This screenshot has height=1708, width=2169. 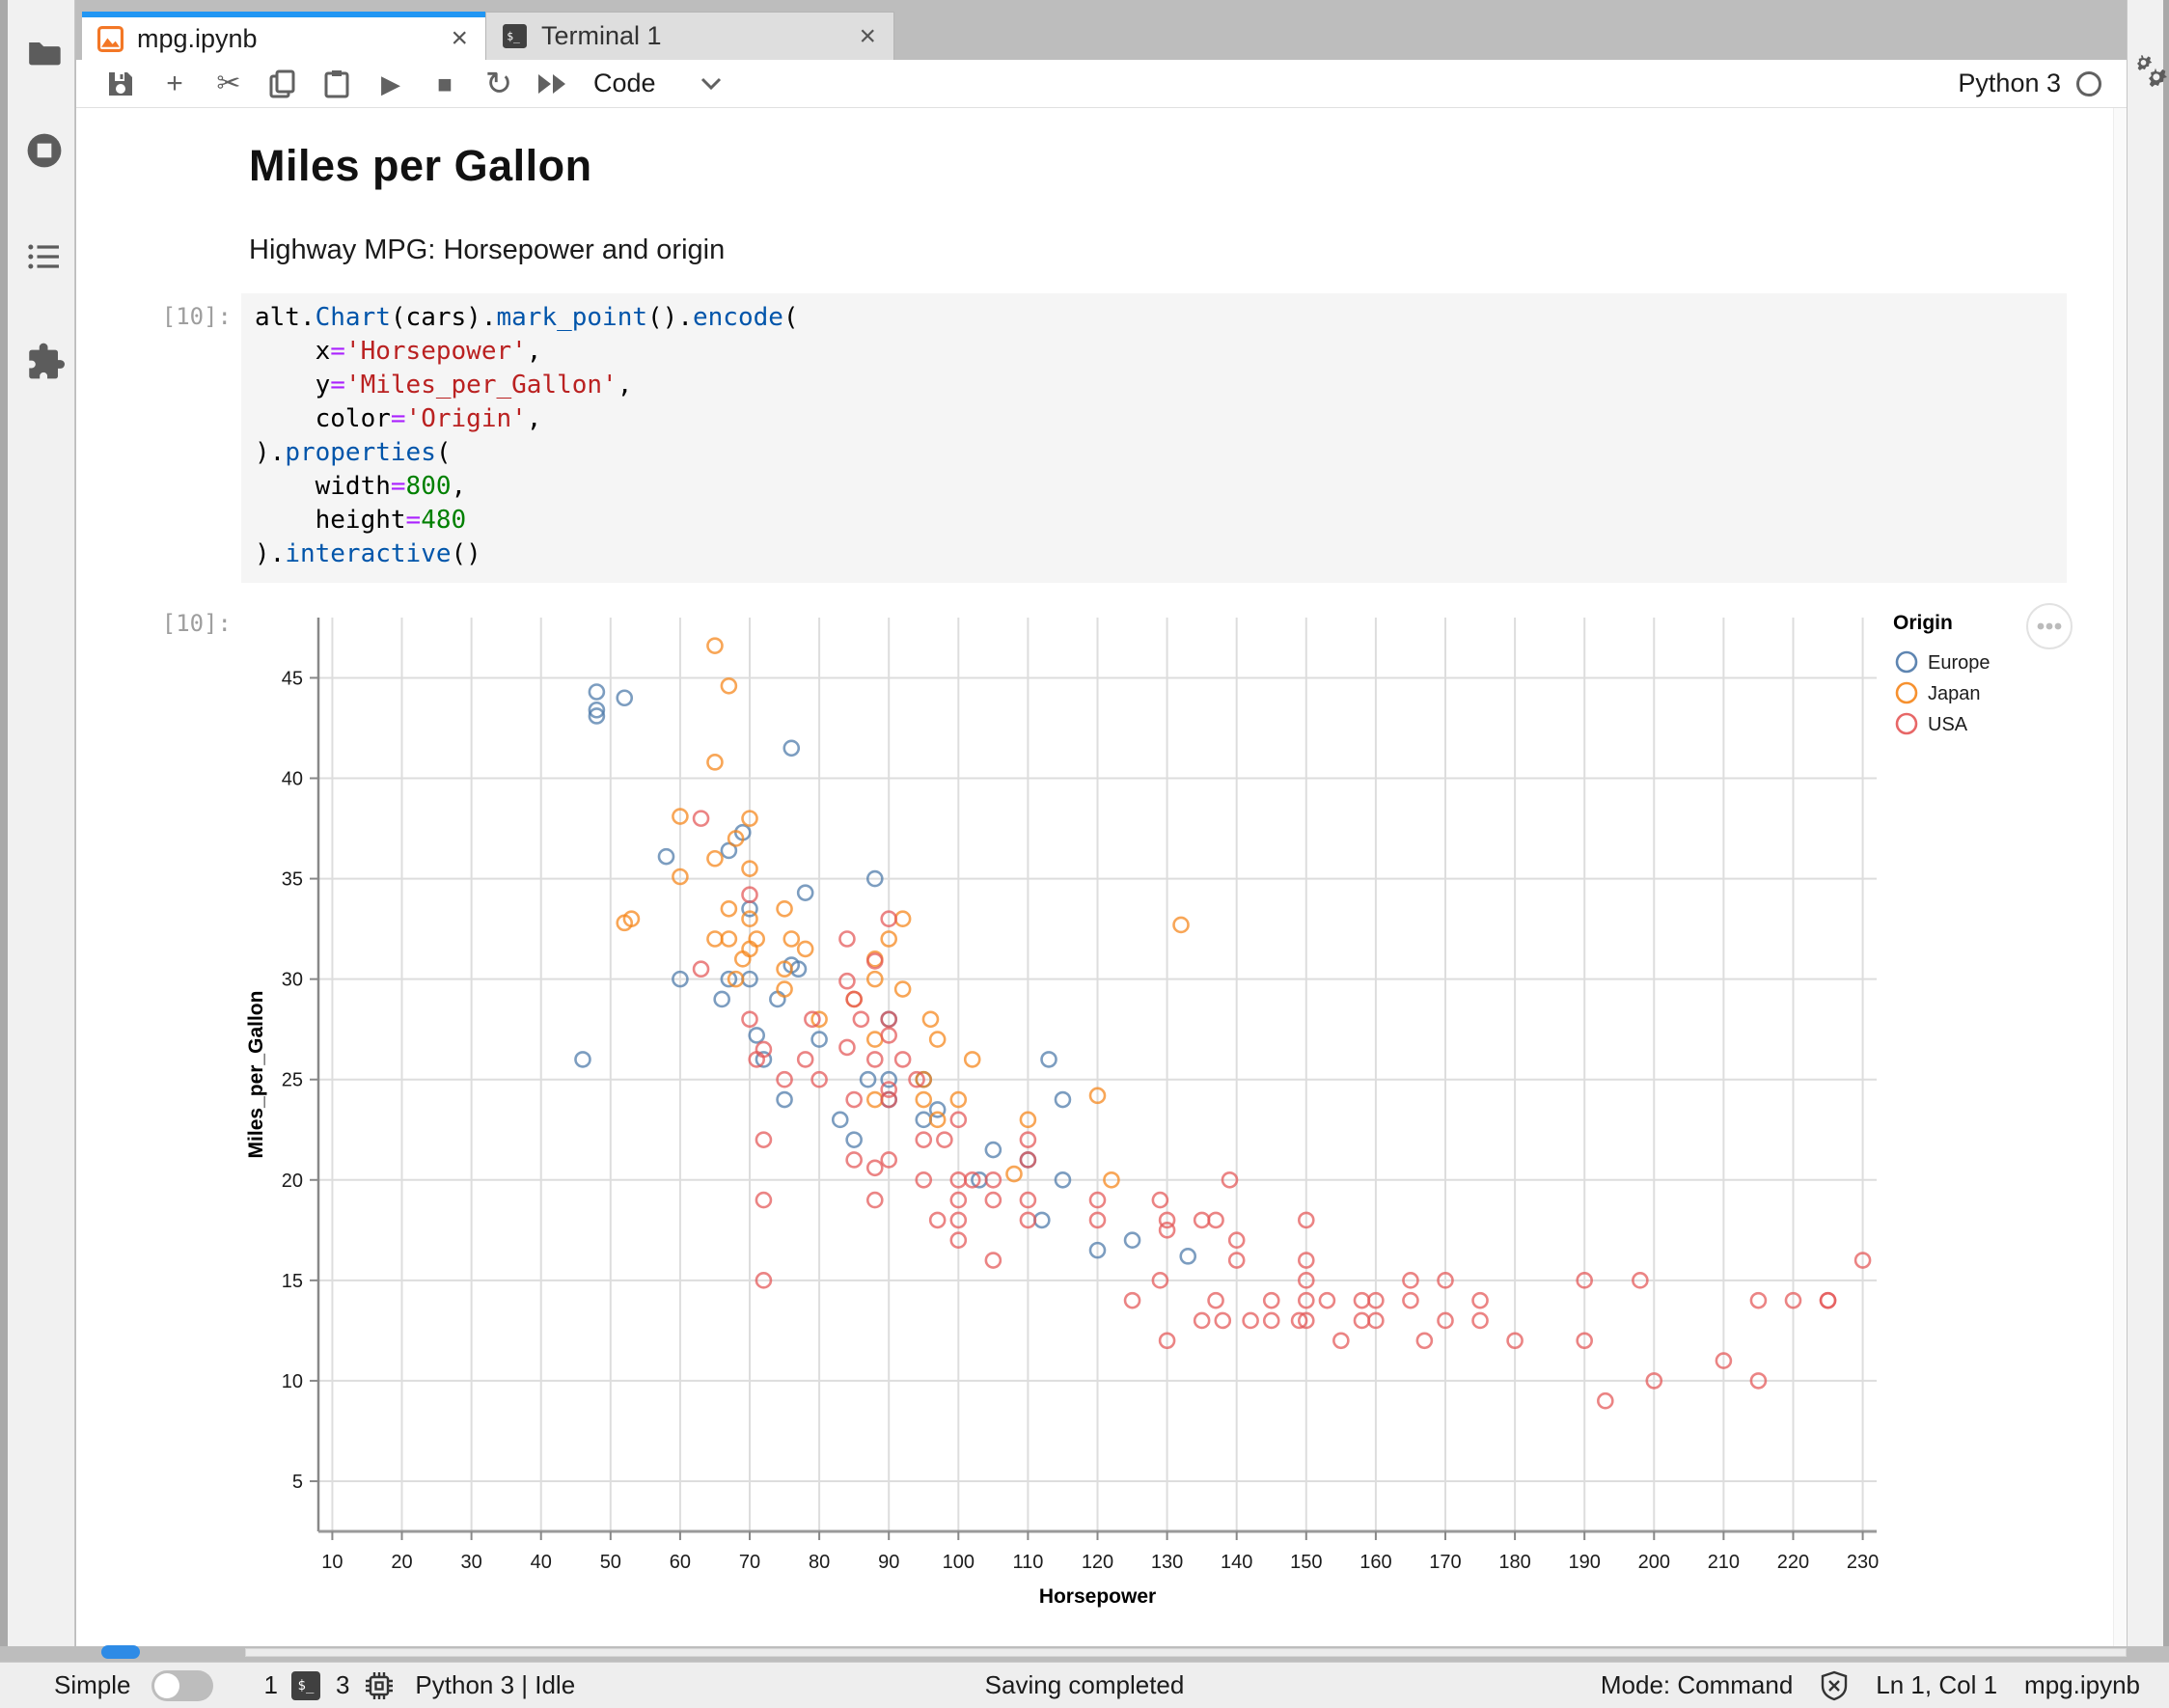 What do you see at coordinates (198, 38) in the screenshot?
I see `tab-label: mpg.ipynb` at bounding box center [198, 38].